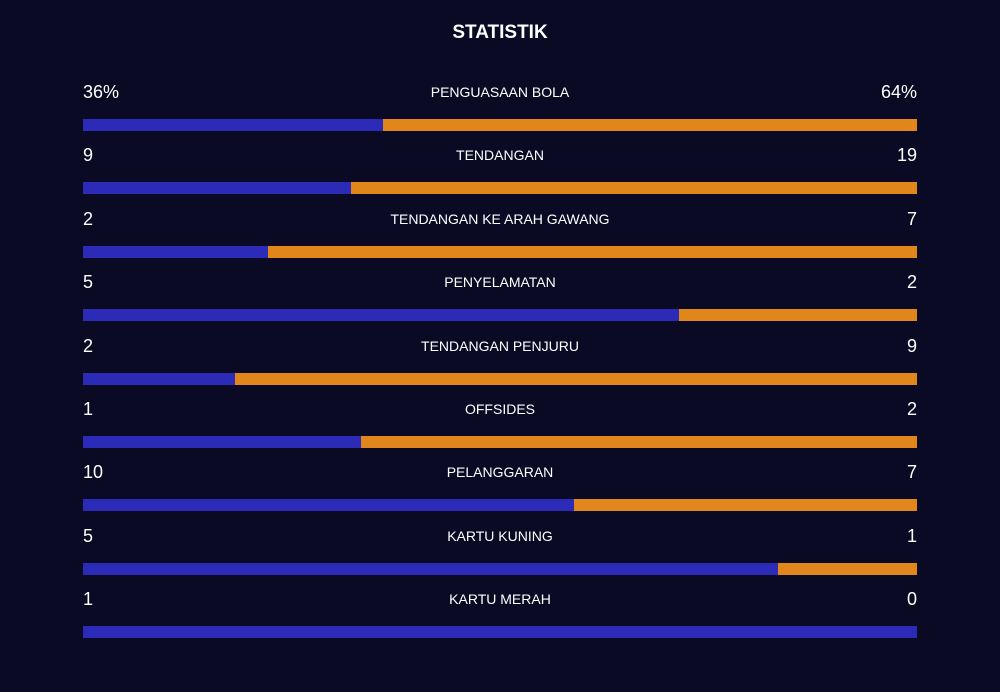  I want to click on away-value: 1, so click(911, 535).